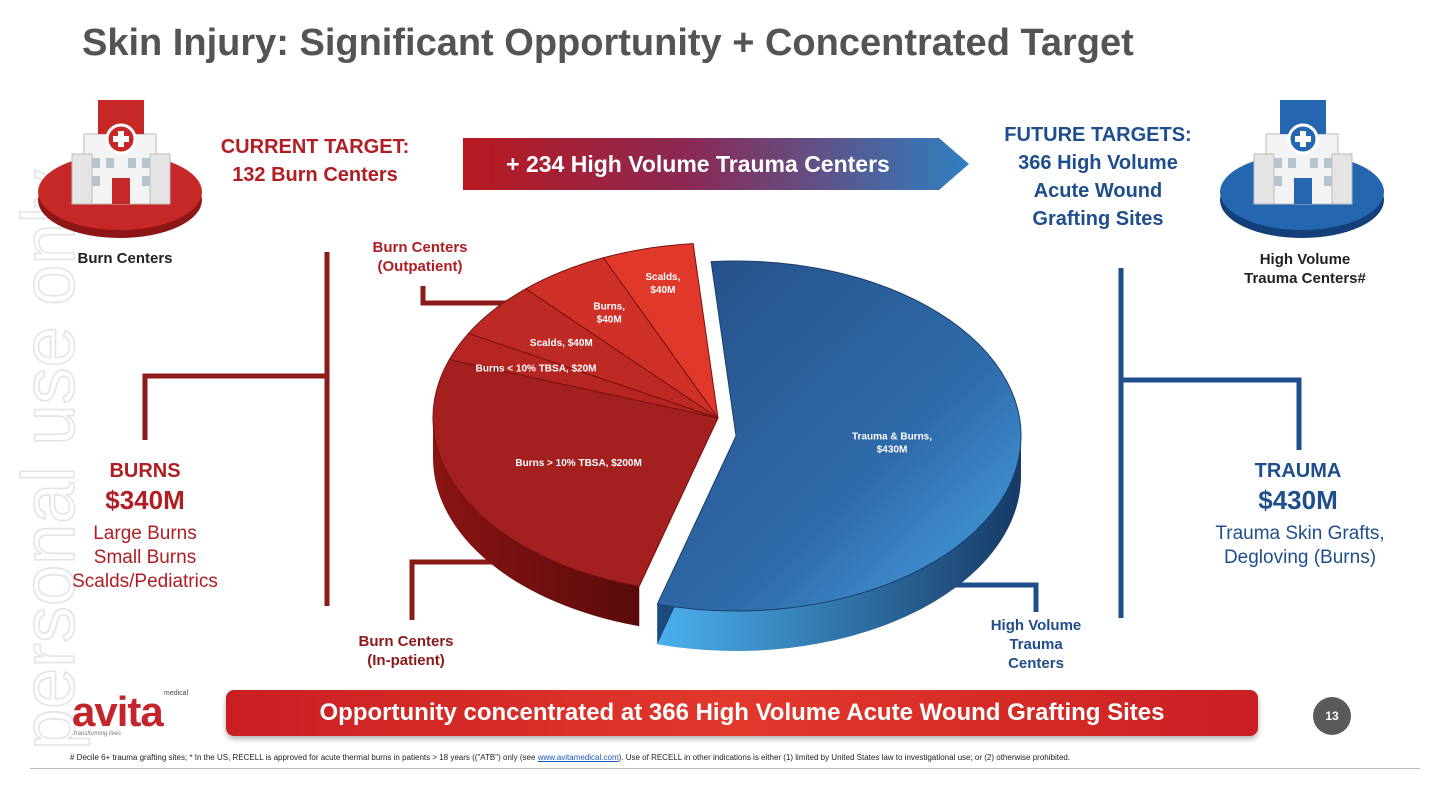 Image resolution: width=1448 pixels, height=802 pixels. I want to click on banner-text: + 234 High Volume Trauma Centers, so click(698, 164).